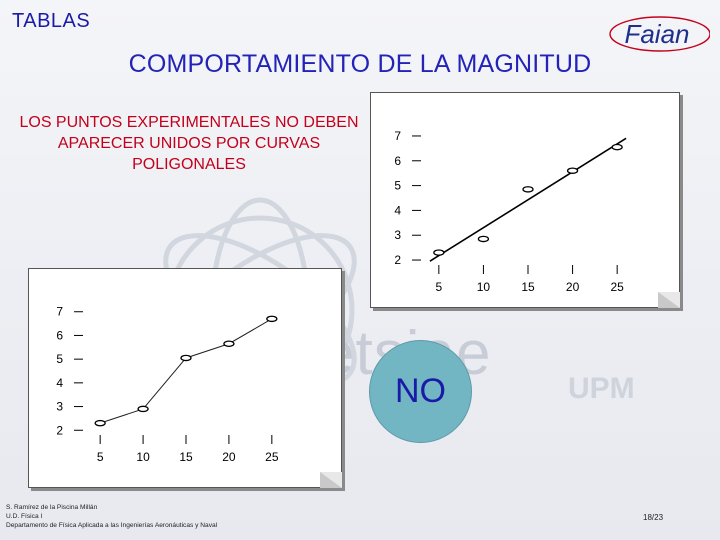  What do you see at coordinates (601, 388) in the screenshot?
I see `upm-watermark: UPM` at bounding box center [601, 388].